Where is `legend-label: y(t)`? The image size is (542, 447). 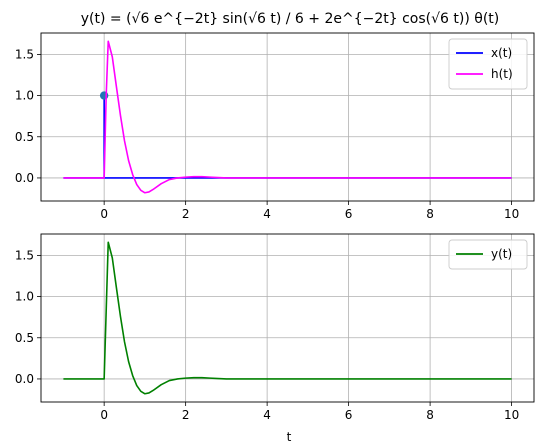
legend-label: y(t) is located at coordinates (501, 254).